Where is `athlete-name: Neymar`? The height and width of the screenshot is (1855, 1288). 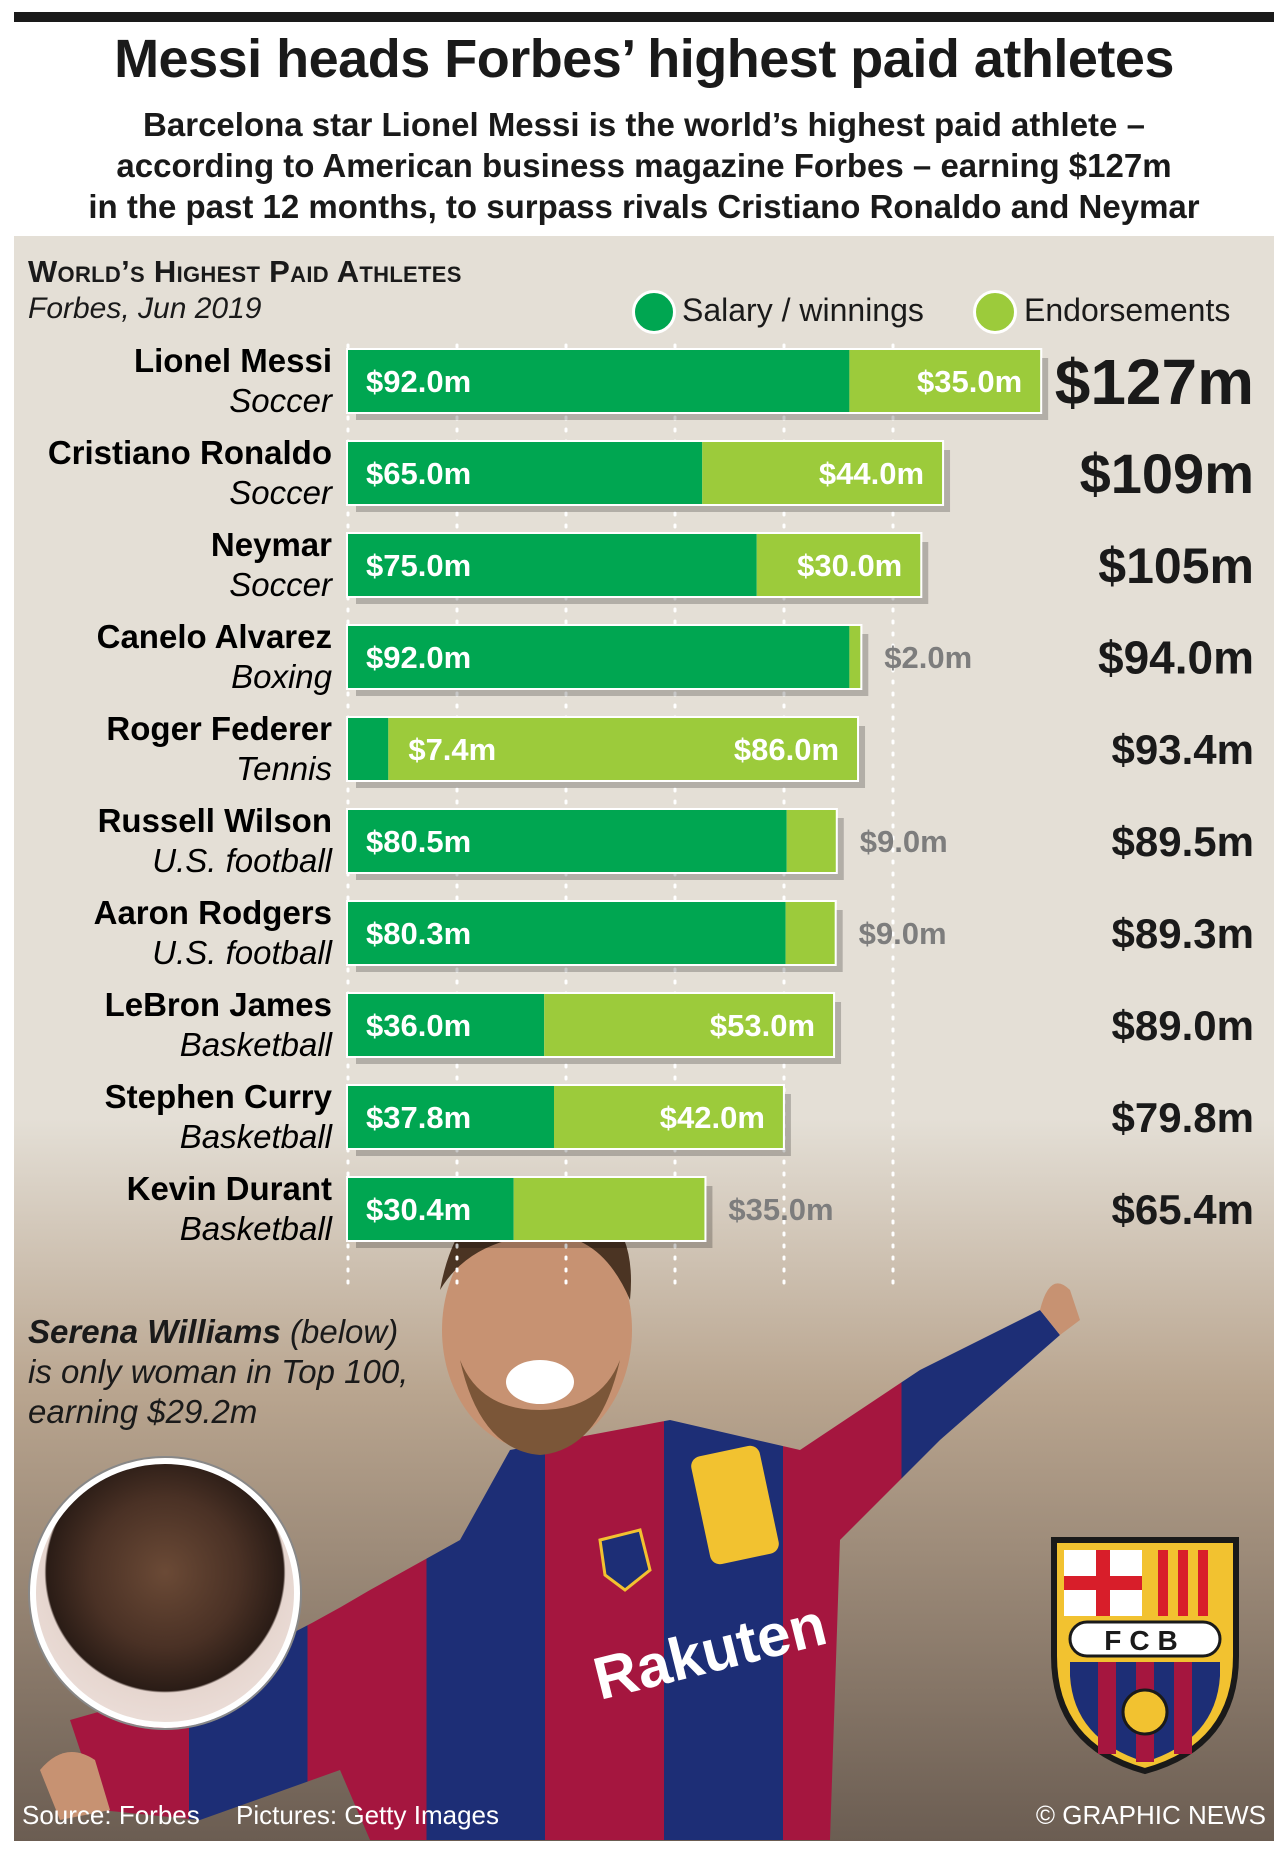 athlete-name: Neymar is located at coordinates (271, 544).